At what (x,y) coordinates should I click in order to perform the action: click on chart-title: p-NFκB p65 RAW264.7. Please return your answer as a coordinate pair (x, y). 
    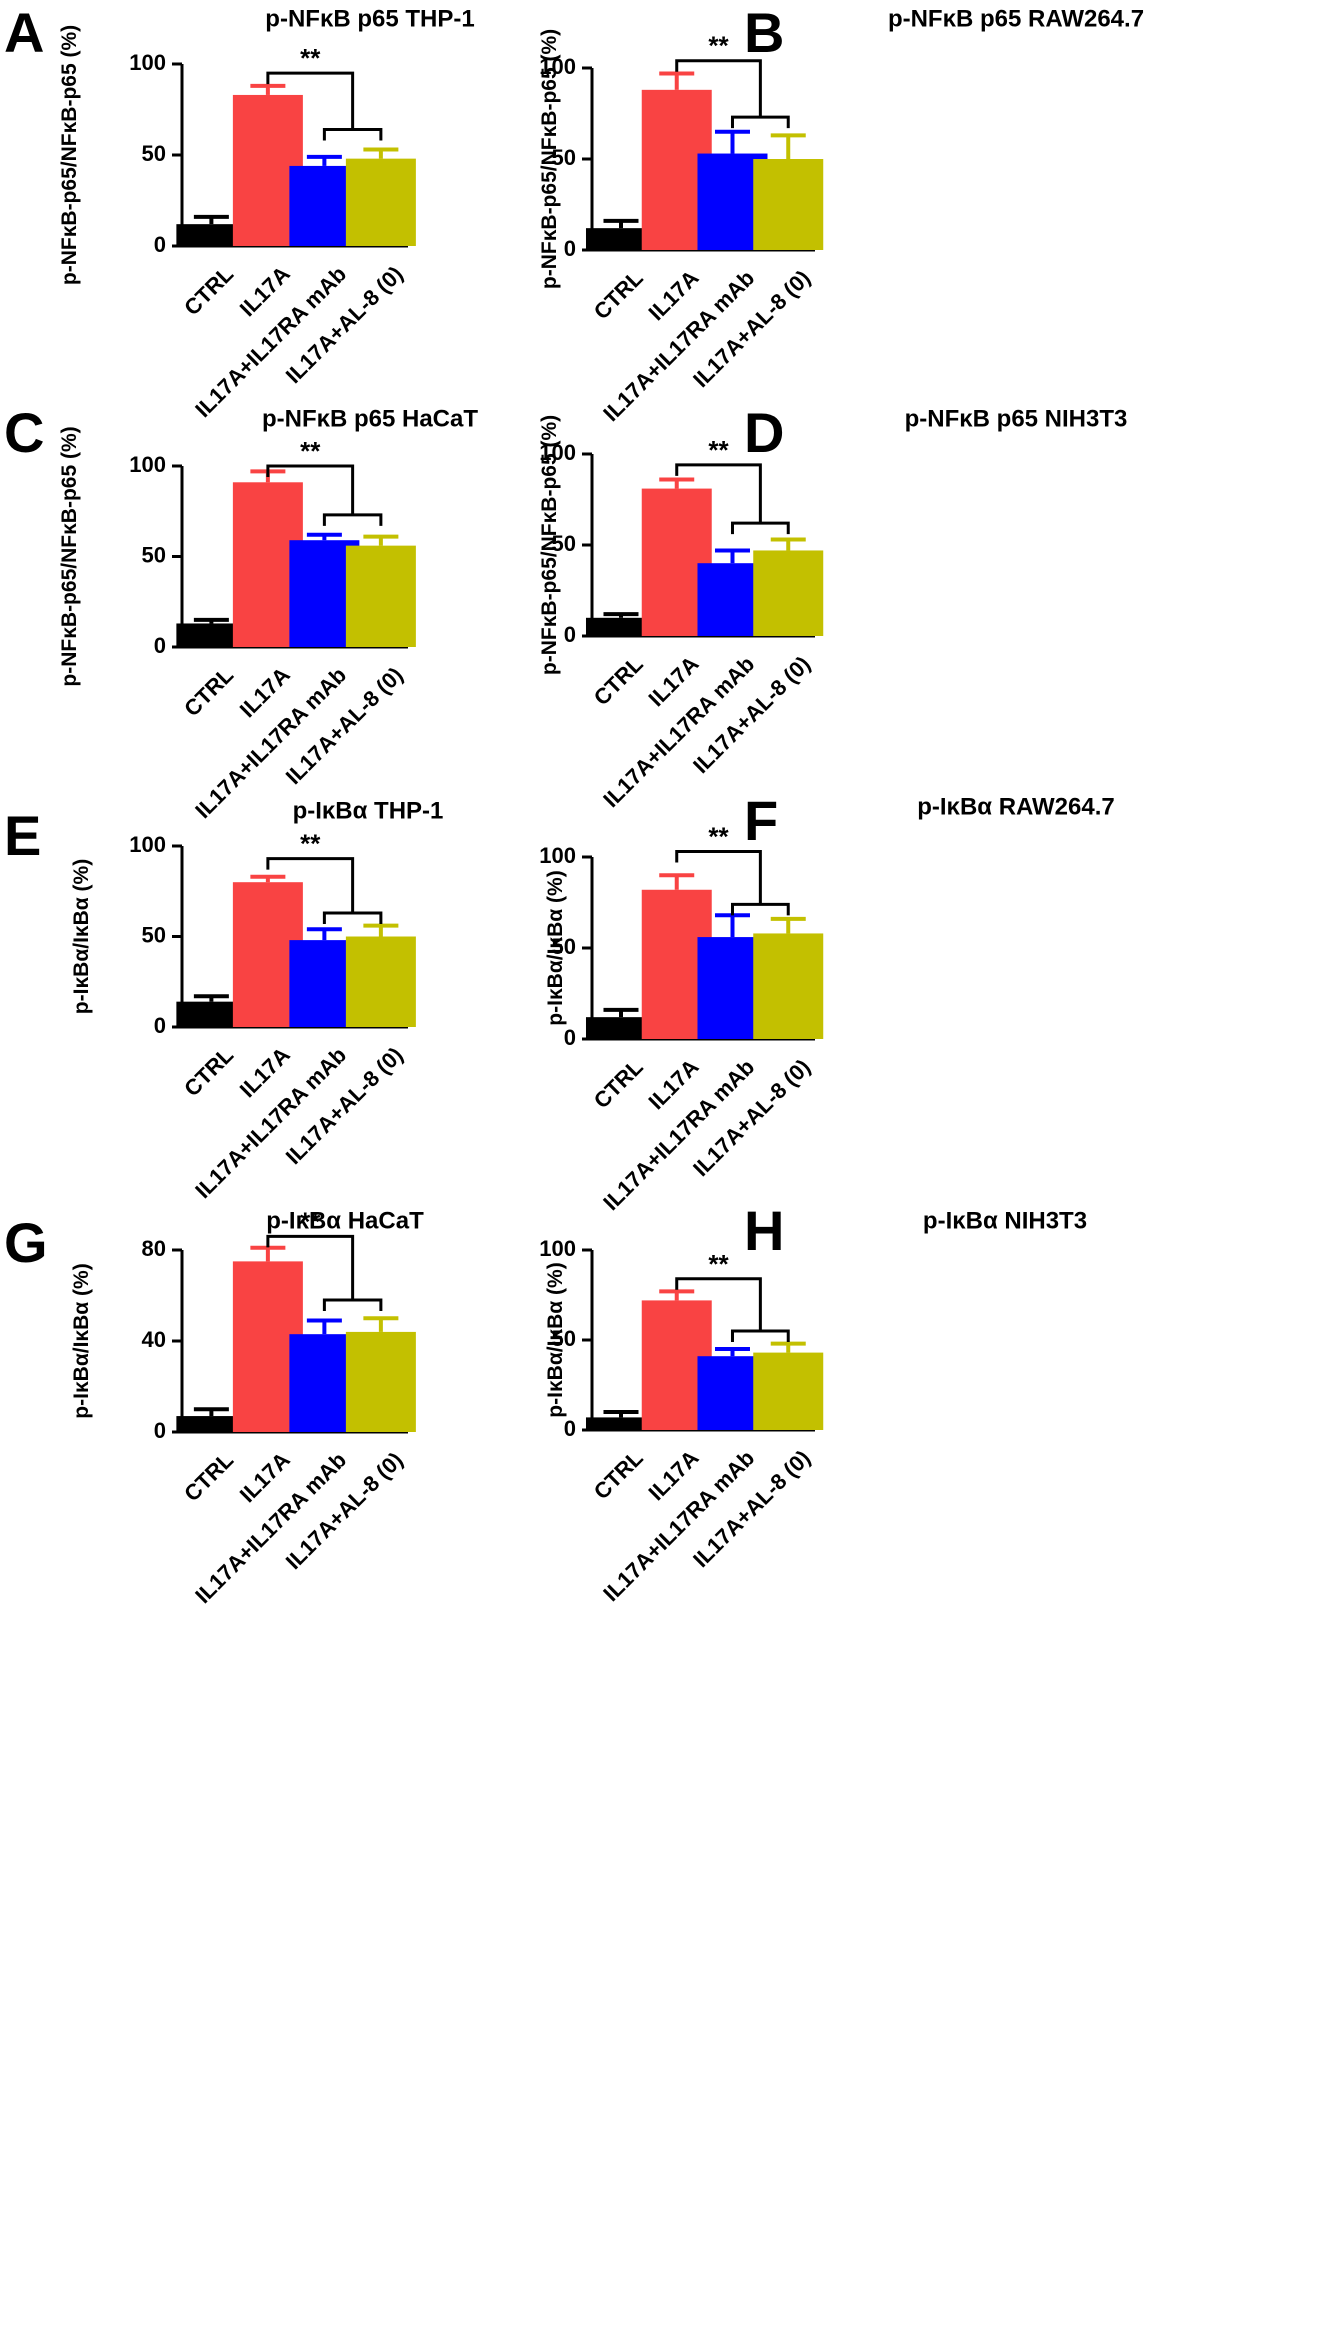
    Looking at the image, I should click on (1016, 18).